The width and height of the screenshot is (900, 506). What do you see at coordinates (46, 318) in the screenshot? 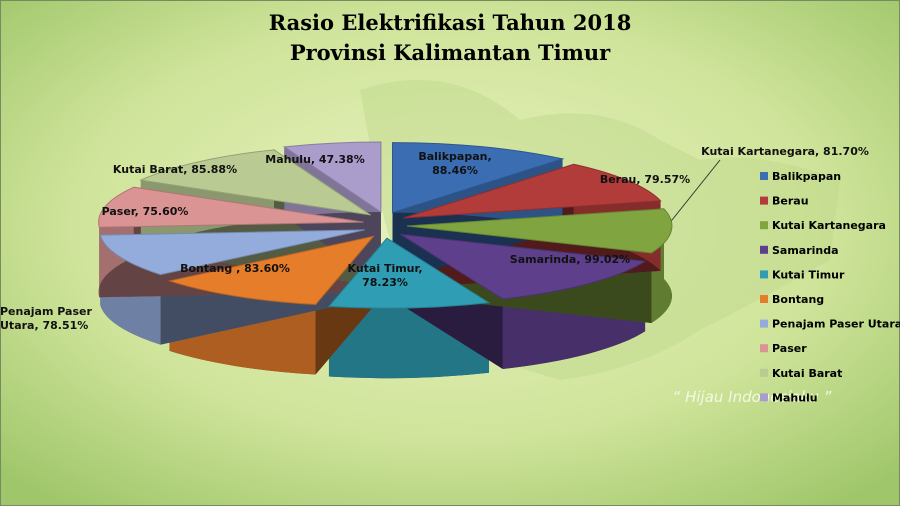
I see `data-label: Penajam Paser Utara, 78.51%` at bounding box center [46, 318].